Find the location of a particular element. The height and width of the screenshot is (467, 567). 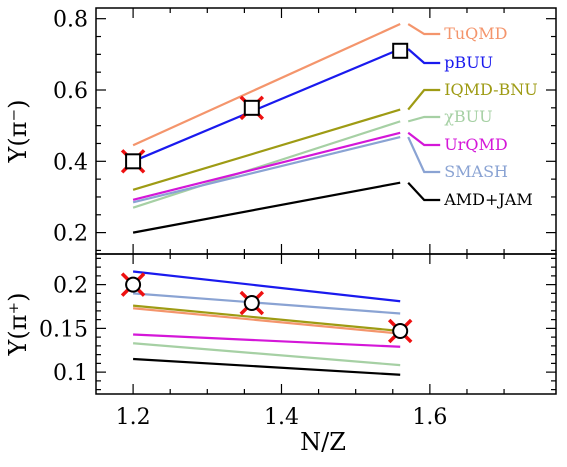

legend-item-buu-label: χBUU is located at coordinates (468, 116).